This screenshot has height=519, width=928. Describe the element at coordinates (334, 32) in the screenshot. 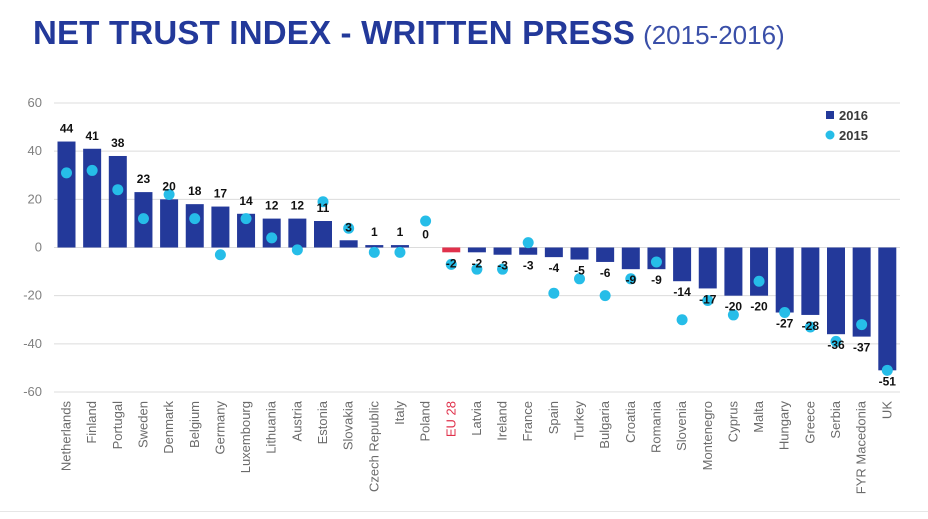

I see `title-main: NET TRUST INDEX - WRITTEN PRESS` at that location.